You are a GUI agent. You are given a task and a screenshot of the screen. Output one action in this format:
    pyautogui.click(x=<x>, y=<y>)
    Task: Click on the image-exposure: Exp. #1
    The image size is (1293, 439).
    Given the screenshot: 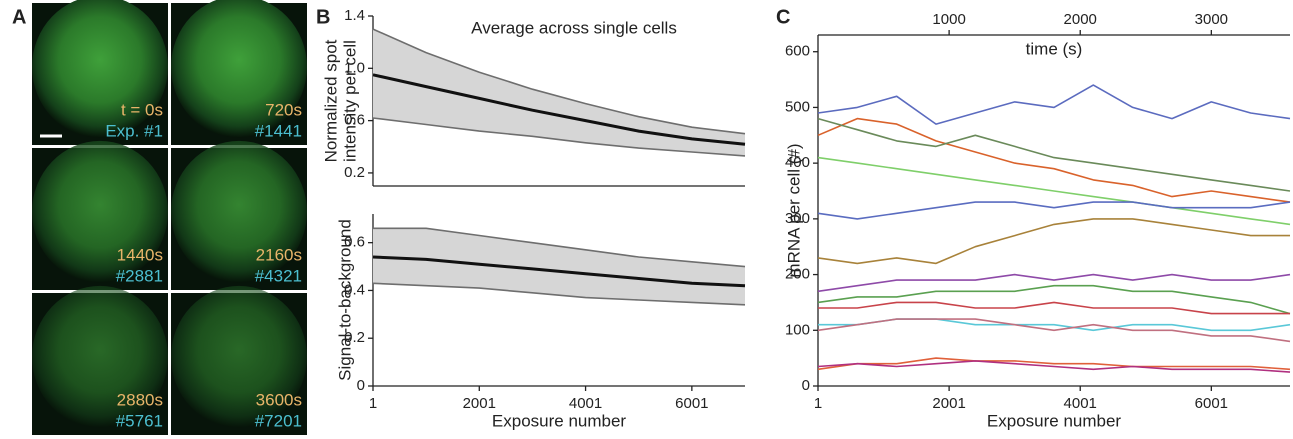 What is the action you would take?
    pyautogui.click(x=134, y=130)
    